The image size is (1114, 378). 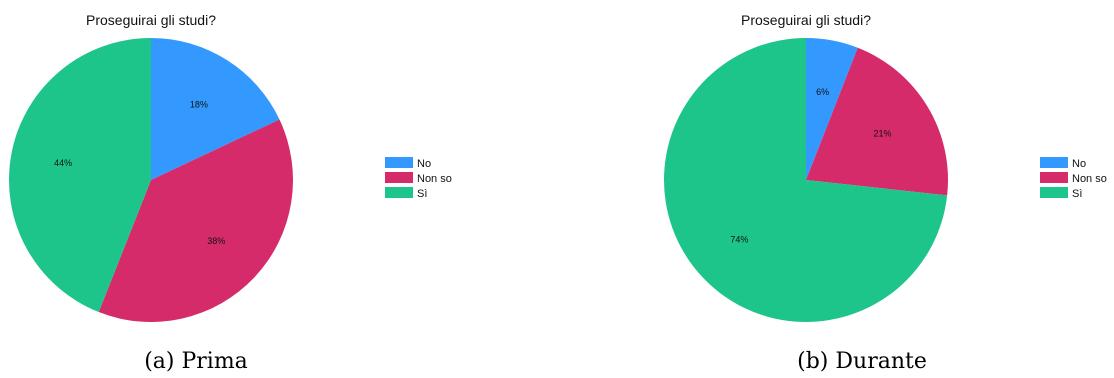 What do you see at coordinates (883, 134) in the screenshot?
I see `slice-label-non-so: 21%` at bounding box center [883, 134].